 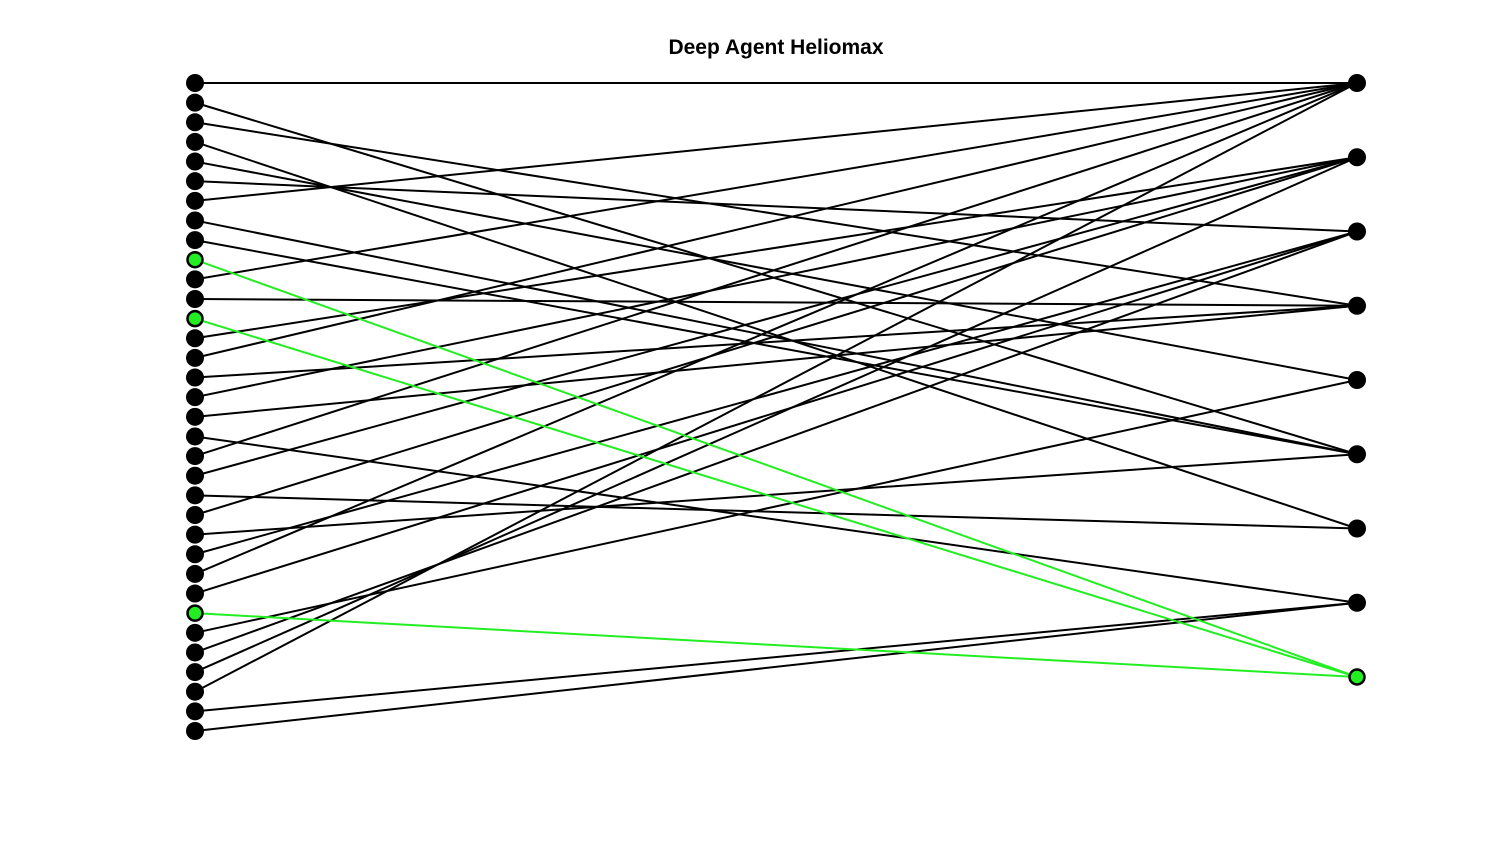 I want to click on diagram-title: Deep Agent Heliomax, so click(x=776, y=47).